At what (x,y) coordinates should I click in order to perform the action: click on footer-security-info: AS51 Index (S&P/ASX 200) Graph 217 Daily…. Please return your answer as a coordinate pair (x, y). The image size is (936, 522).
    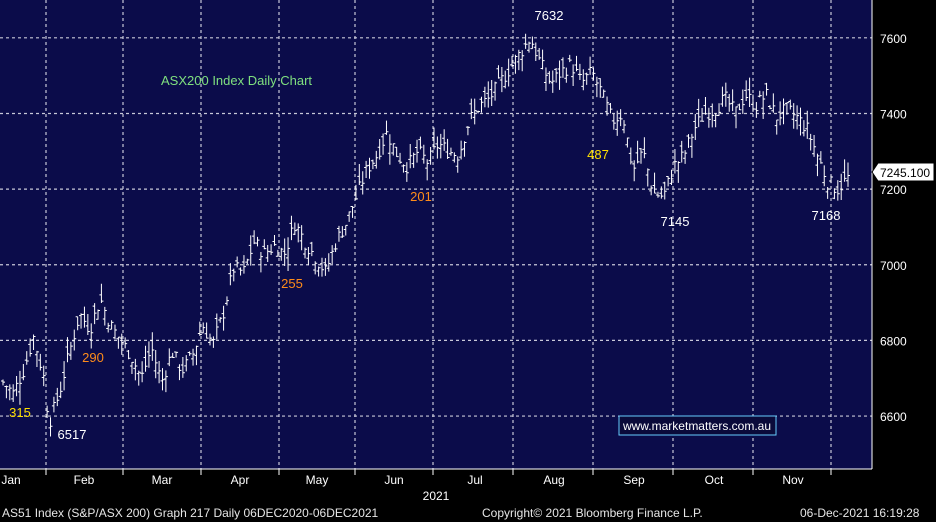
    Looking at the image, I should click on (190, 513).